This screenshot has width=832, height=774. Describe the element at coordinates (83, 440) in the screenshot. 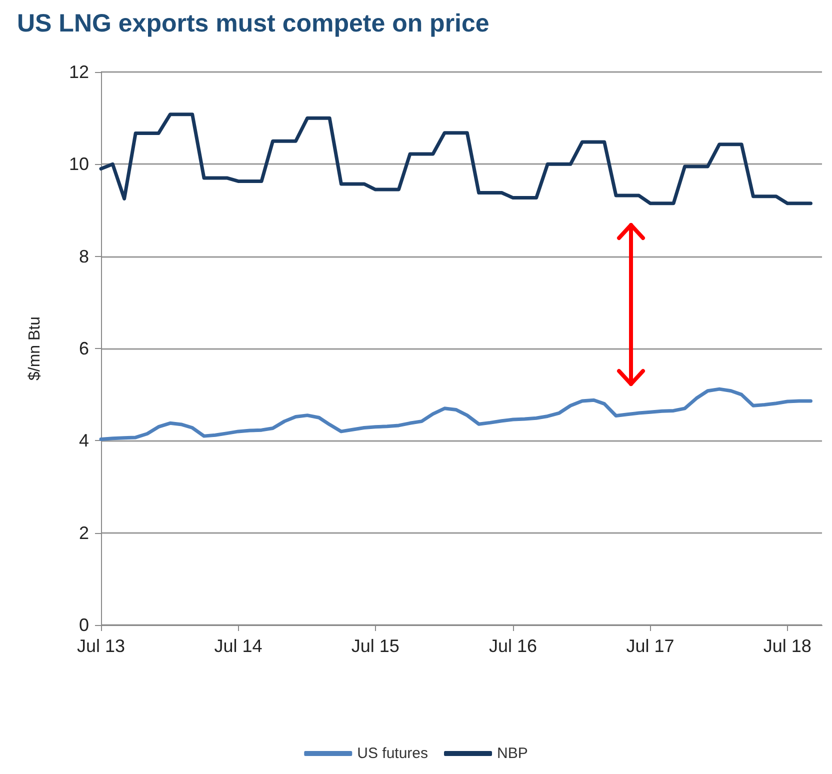

I see `y-tick-label: 4` at that location.